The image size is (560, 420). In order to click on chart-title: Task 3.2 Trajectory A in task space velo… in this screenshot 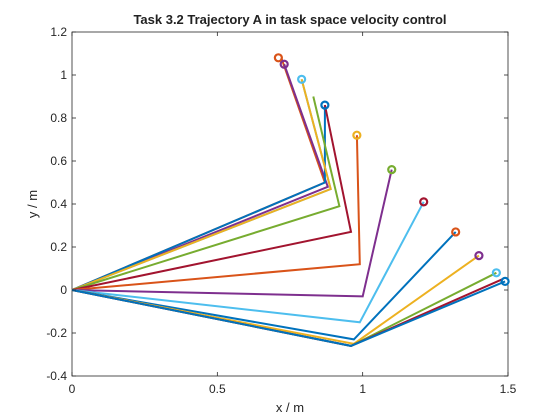, I will do `click(289, 19)`.